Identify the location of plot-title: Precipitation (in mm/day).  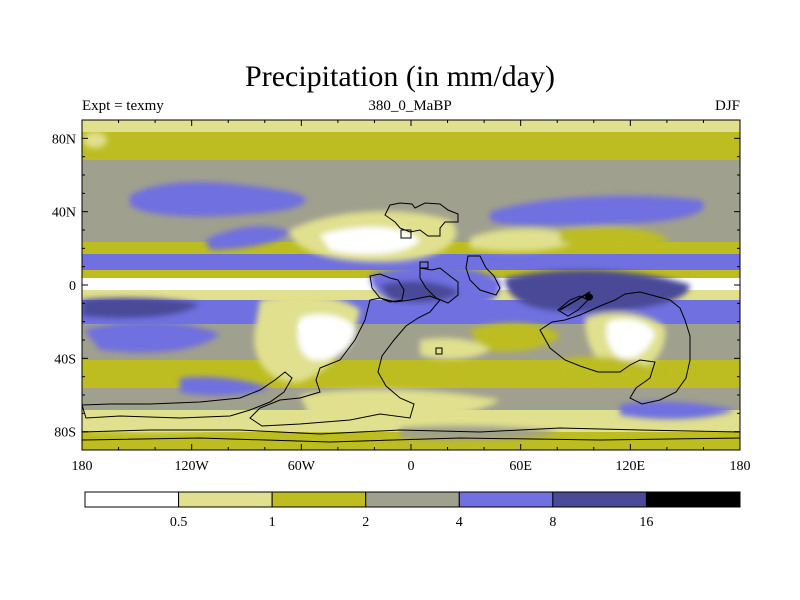
(400, 76).